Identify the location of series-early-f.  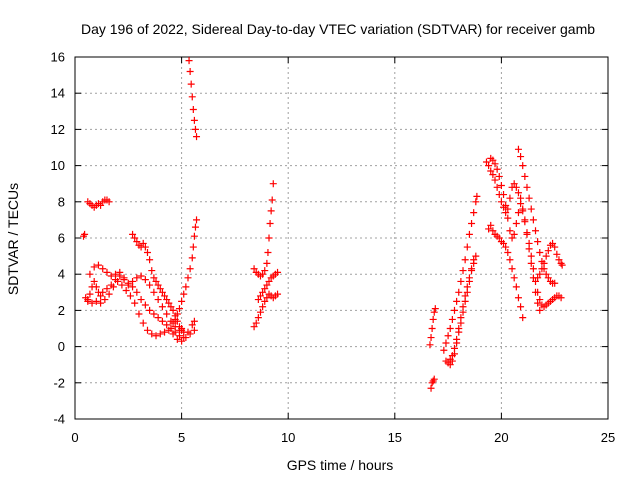
(185, 271).